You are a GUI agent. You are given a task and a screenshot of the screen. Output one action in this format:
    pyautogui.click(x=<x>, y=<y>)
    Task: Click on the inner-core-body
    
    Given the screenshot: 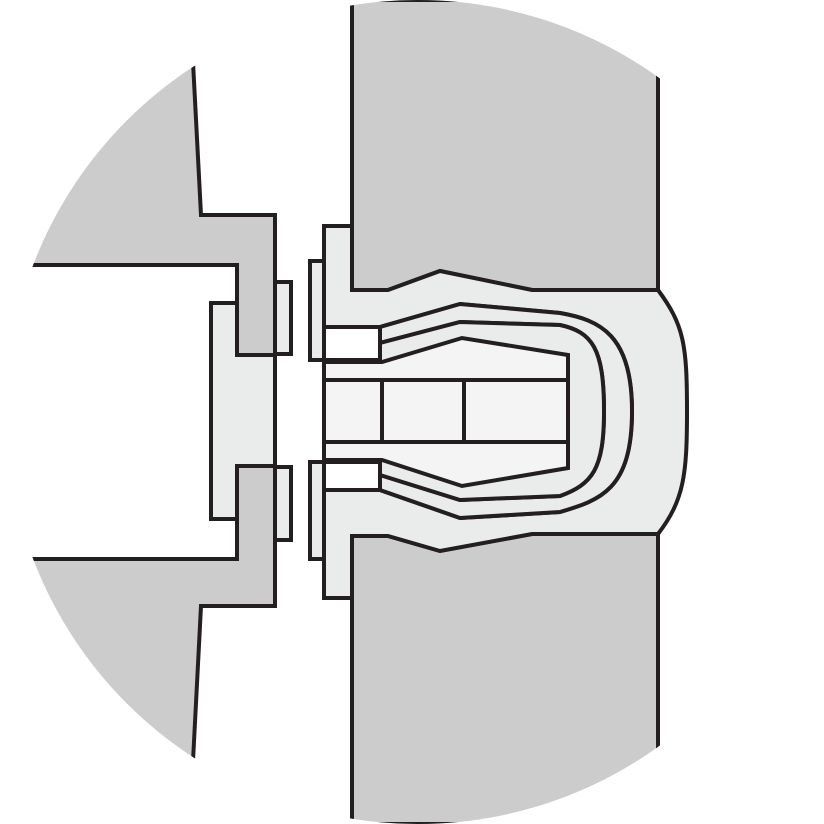 What is the action you would take?
    pyautogui.click(x=446, y=411)
    